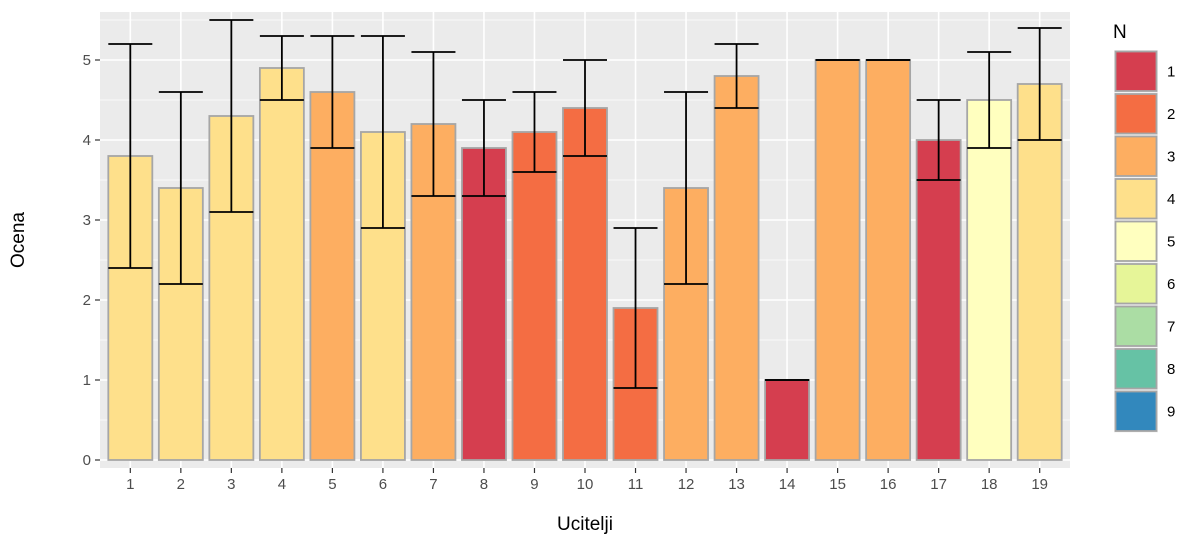 The image size is (1180, 541). I want to click on x-tick-label: 7, so click(433, 484).